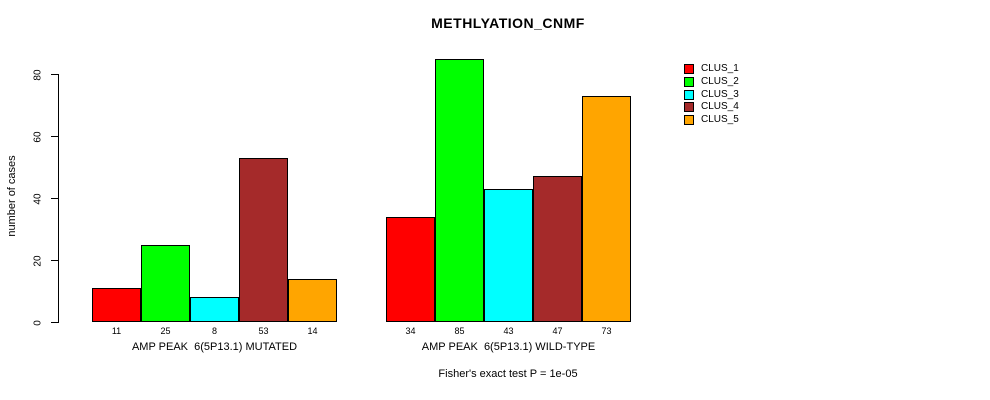  I want to click on fisher-test-annotation: Fisher's exact test P = 1e-05, so click(508, 374).